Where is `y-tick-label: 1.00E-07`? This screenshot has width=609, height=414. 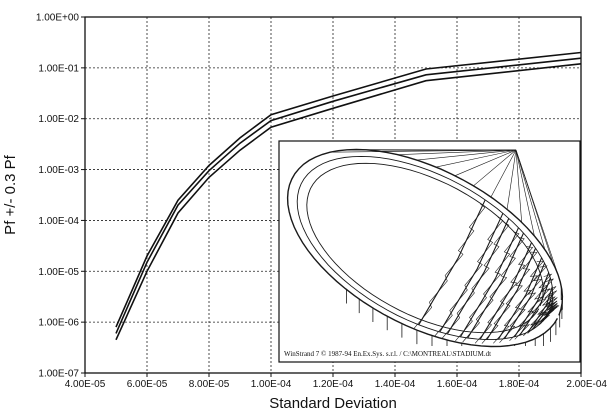 y-tick-label: 1.00E-07 is located at coordinates (58, 374).